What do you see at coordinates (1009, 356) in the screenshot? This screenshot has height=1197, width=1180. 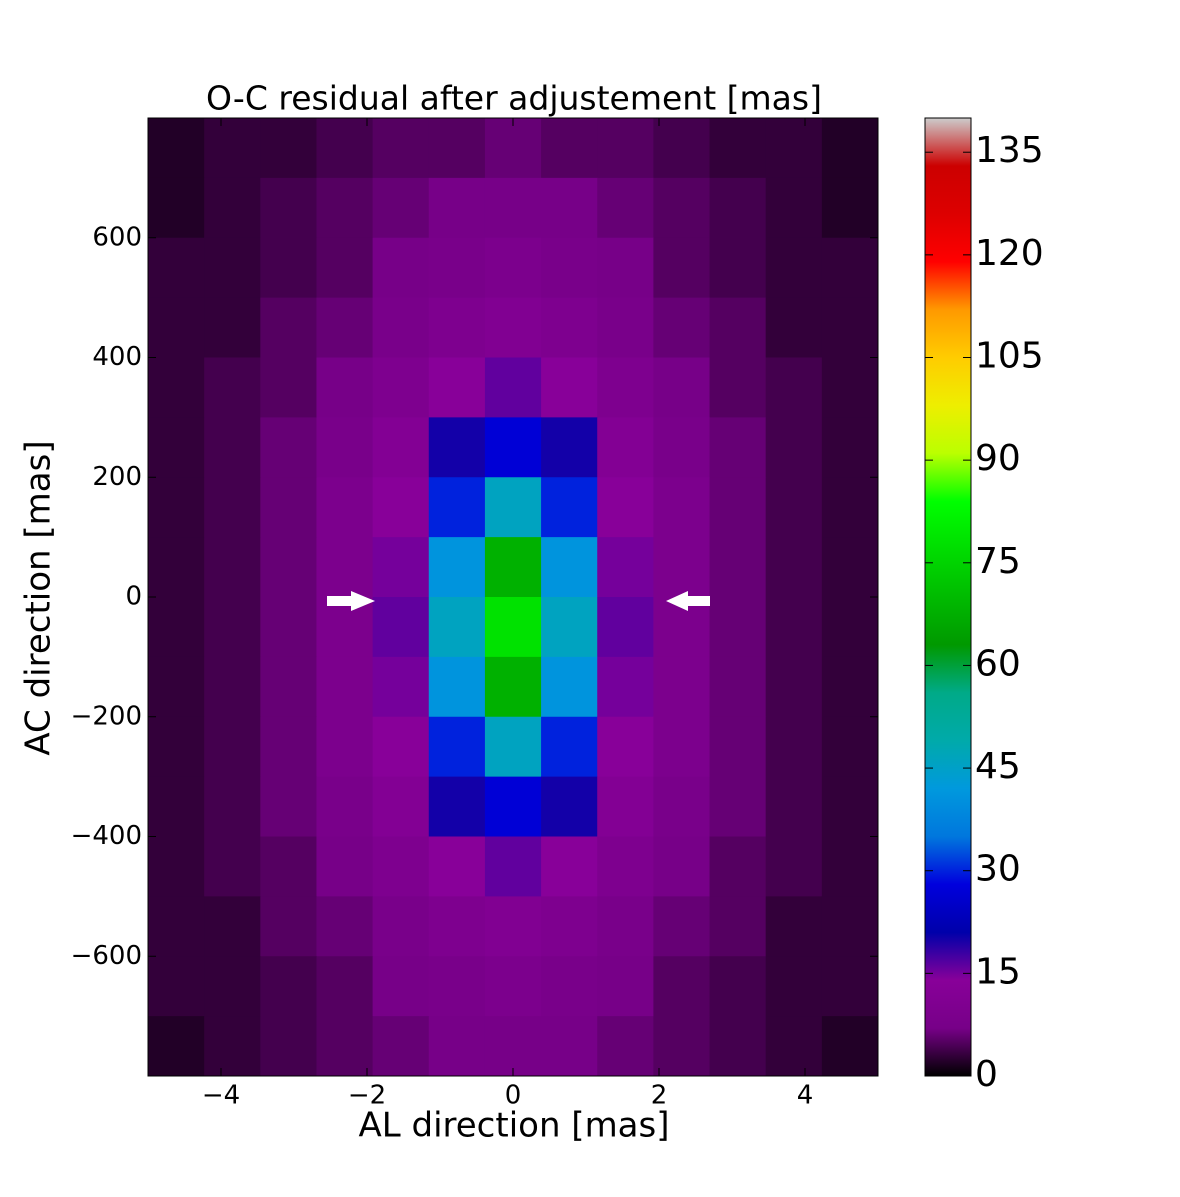 I see `colorbar-tick-label: 105` at bounding box center [1009, 356].